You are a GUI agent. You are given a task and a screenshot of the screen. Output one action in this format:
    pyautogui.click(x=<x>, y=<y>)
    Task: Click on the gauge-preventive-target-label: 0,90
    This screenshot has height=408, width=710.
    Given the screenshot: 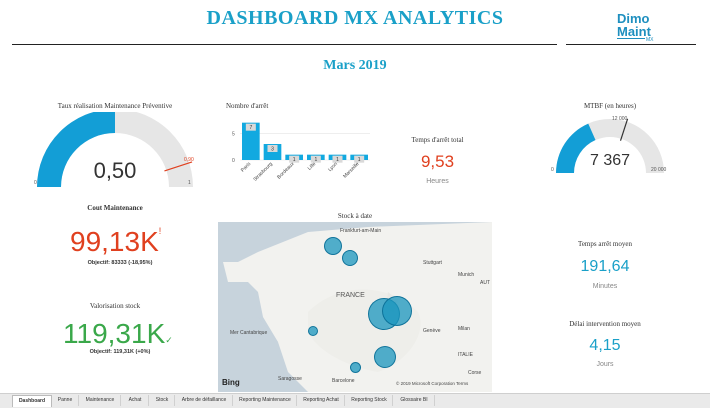 What is the action you would take?
    pyautogui.click(x=189, y=160)
    